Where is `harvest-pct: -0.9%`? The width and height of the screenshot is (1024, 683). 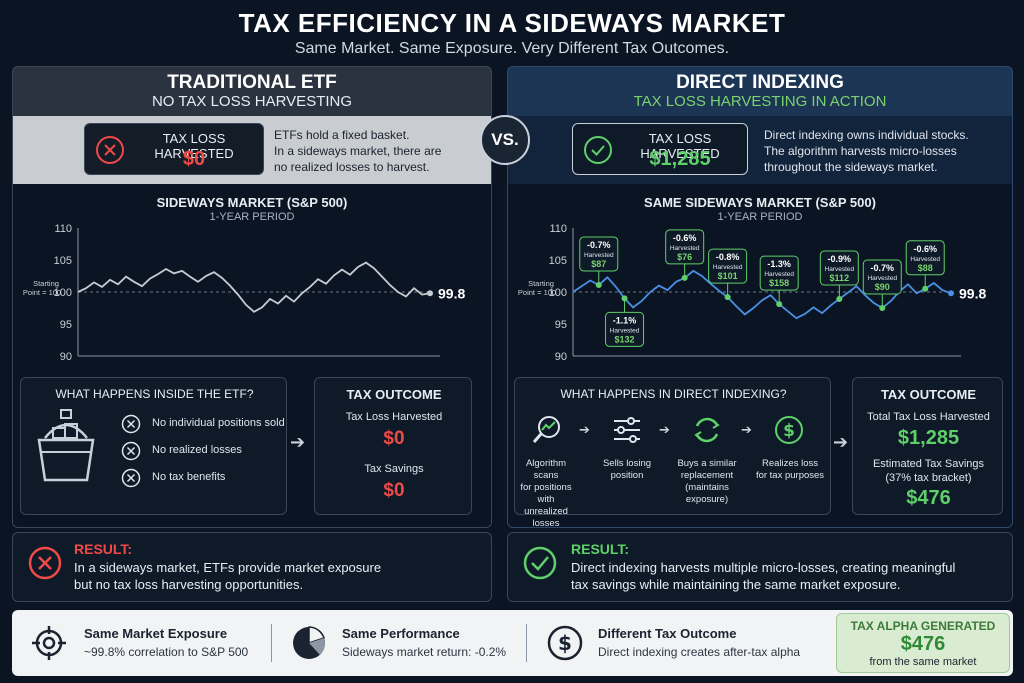 harvest-pct: -0.9% is located at coordinates (840, 259).